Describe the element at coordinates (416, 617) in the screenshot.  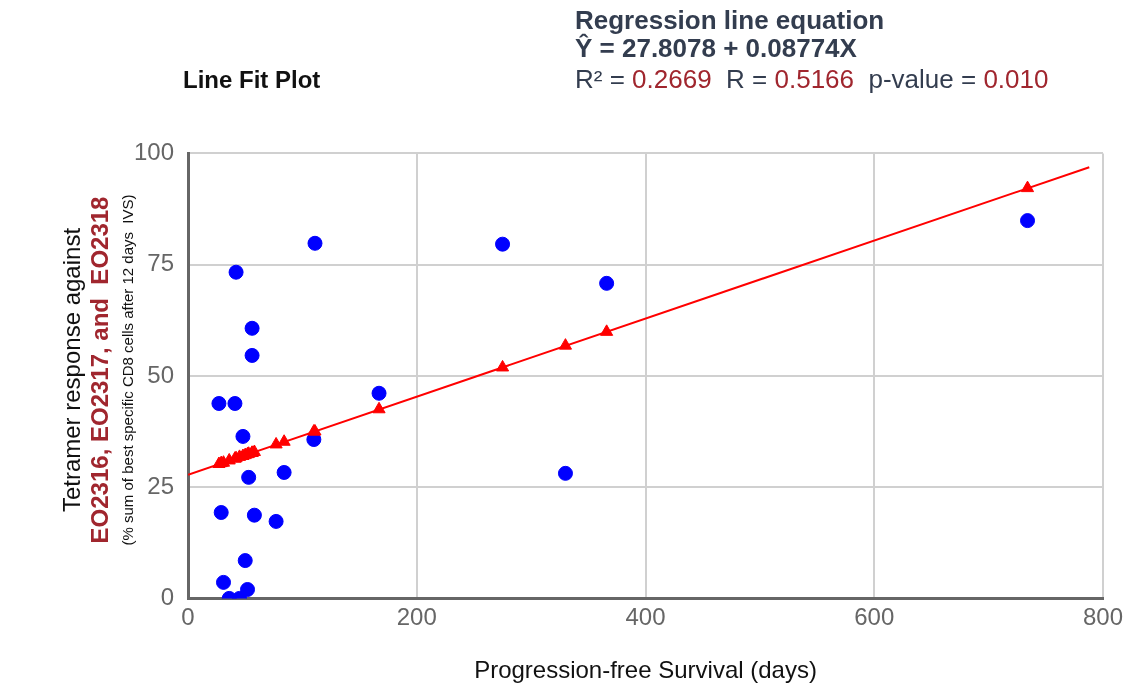
I see `x-tick-label: 200` at that location.